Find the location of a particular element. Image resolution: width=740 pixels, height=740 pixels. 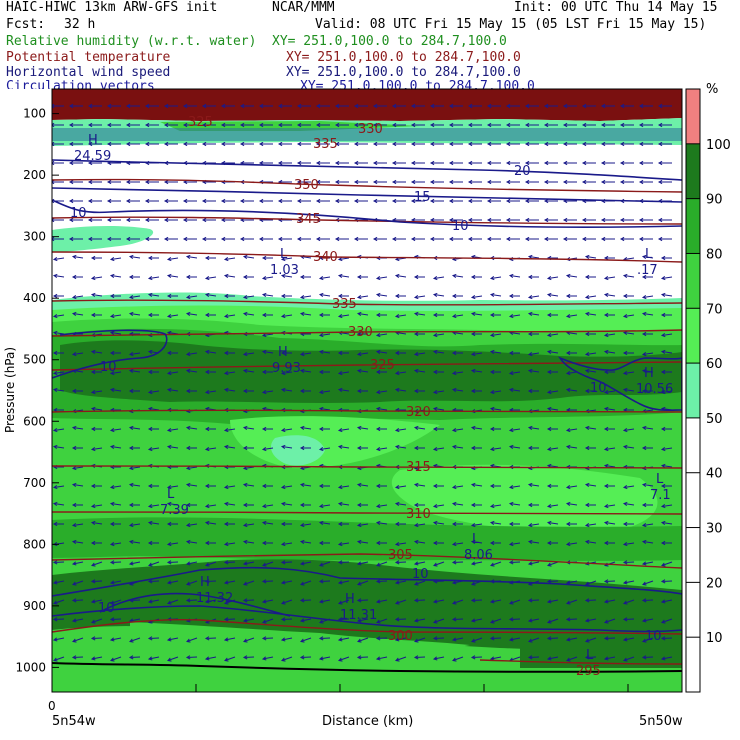

theta-label: 325 is located at coordinates (200, 122).